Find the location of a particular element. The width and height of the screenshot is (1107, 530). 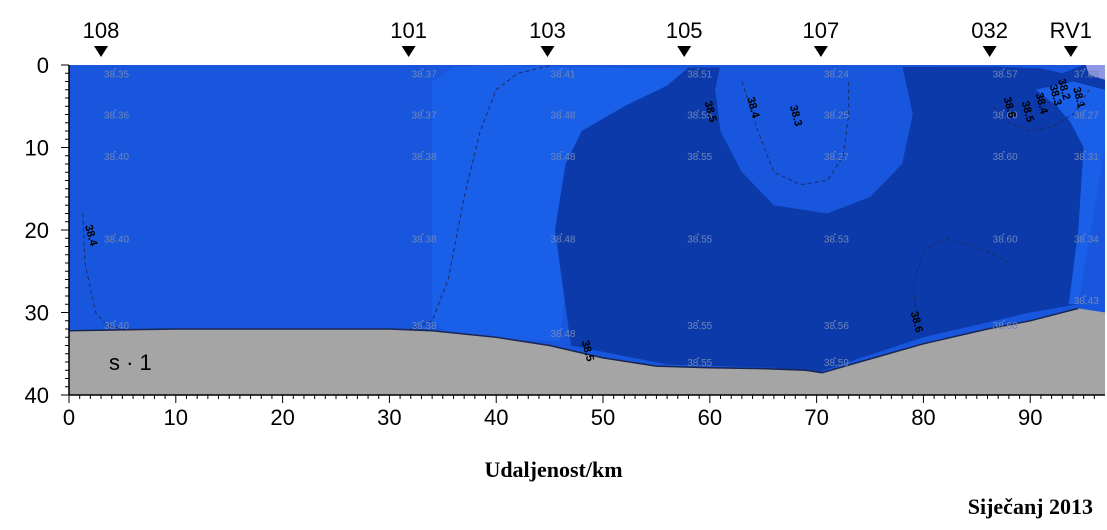

parameter-label: s · 1 is located at coordinates (130, 362).